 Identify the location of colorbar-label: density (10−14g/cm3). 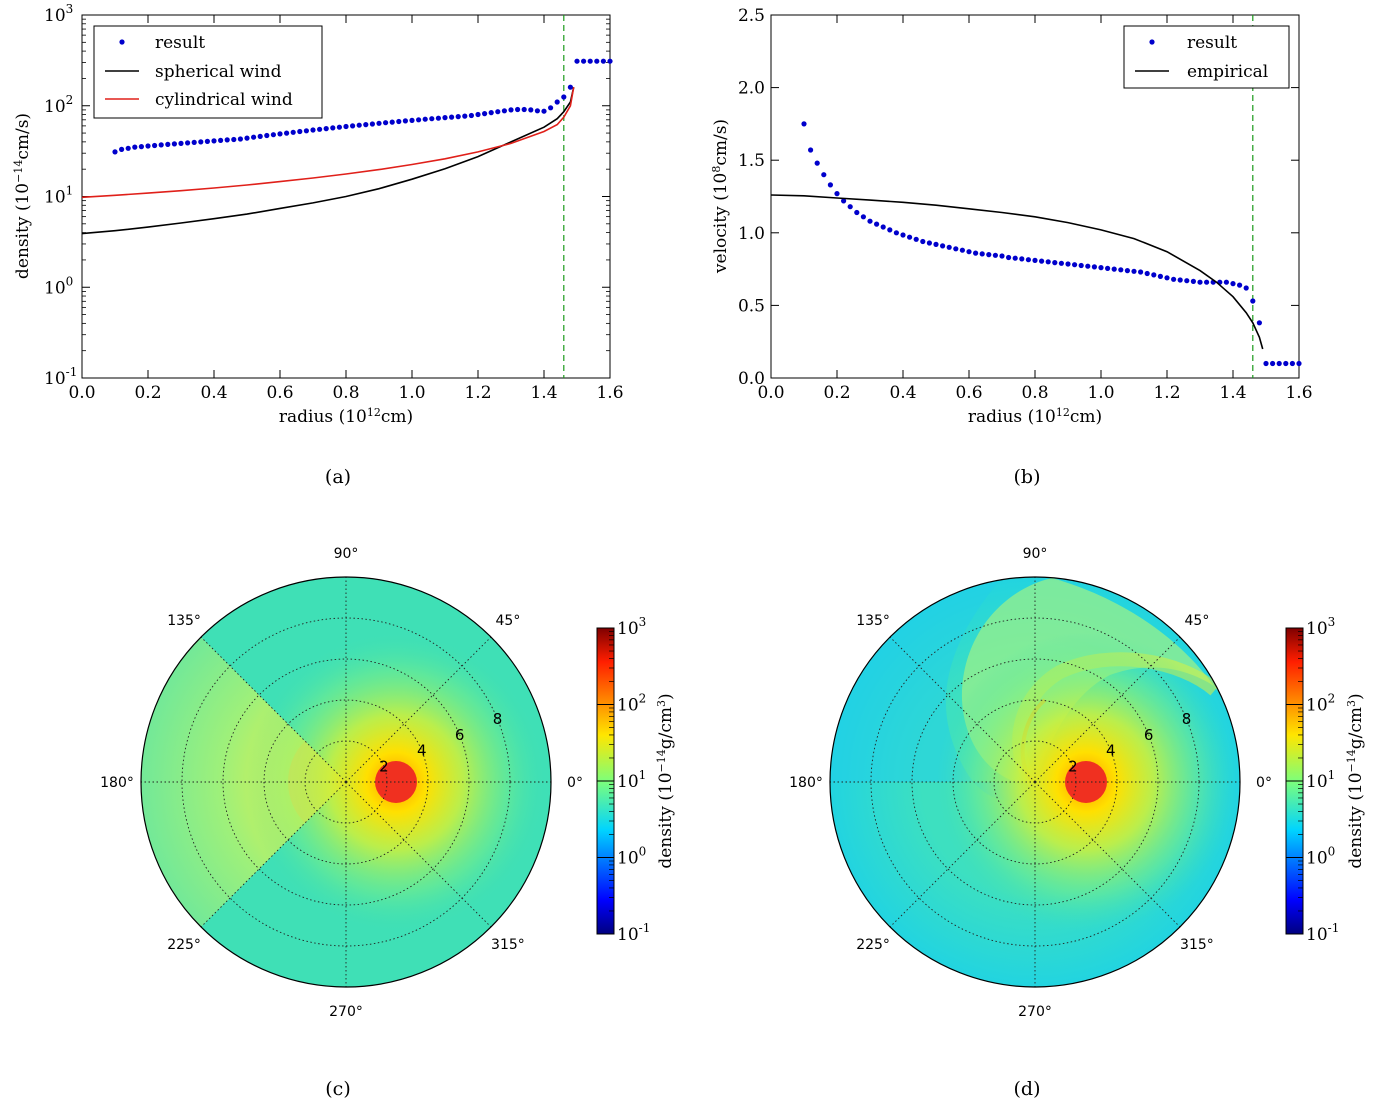
(1355, 780).